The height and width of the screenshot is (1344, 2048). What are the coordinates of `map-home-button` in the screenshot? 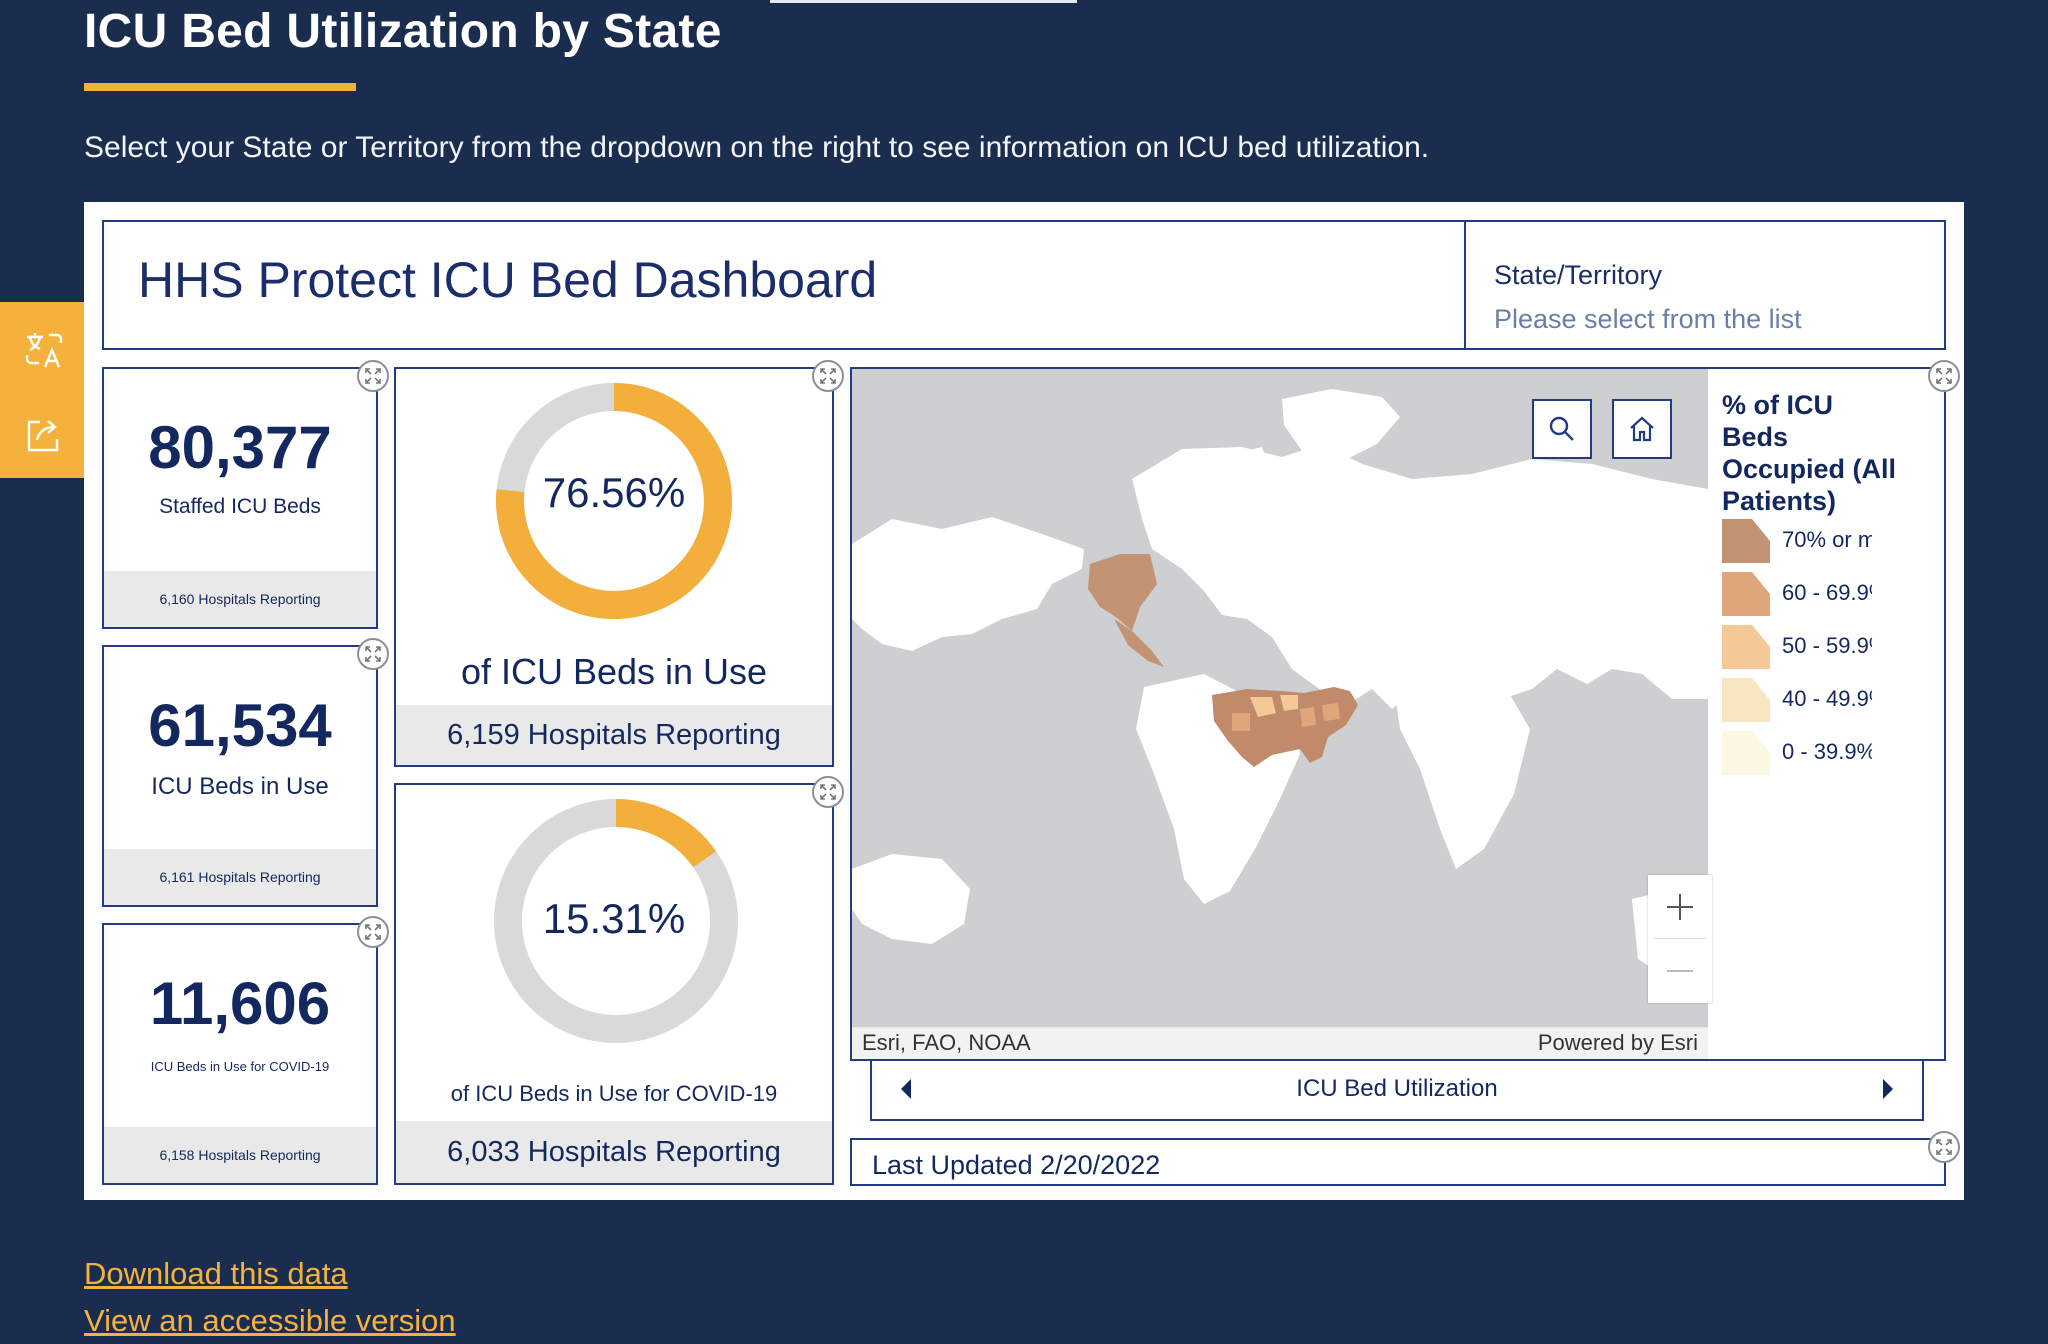 It's located at (1642, 429).